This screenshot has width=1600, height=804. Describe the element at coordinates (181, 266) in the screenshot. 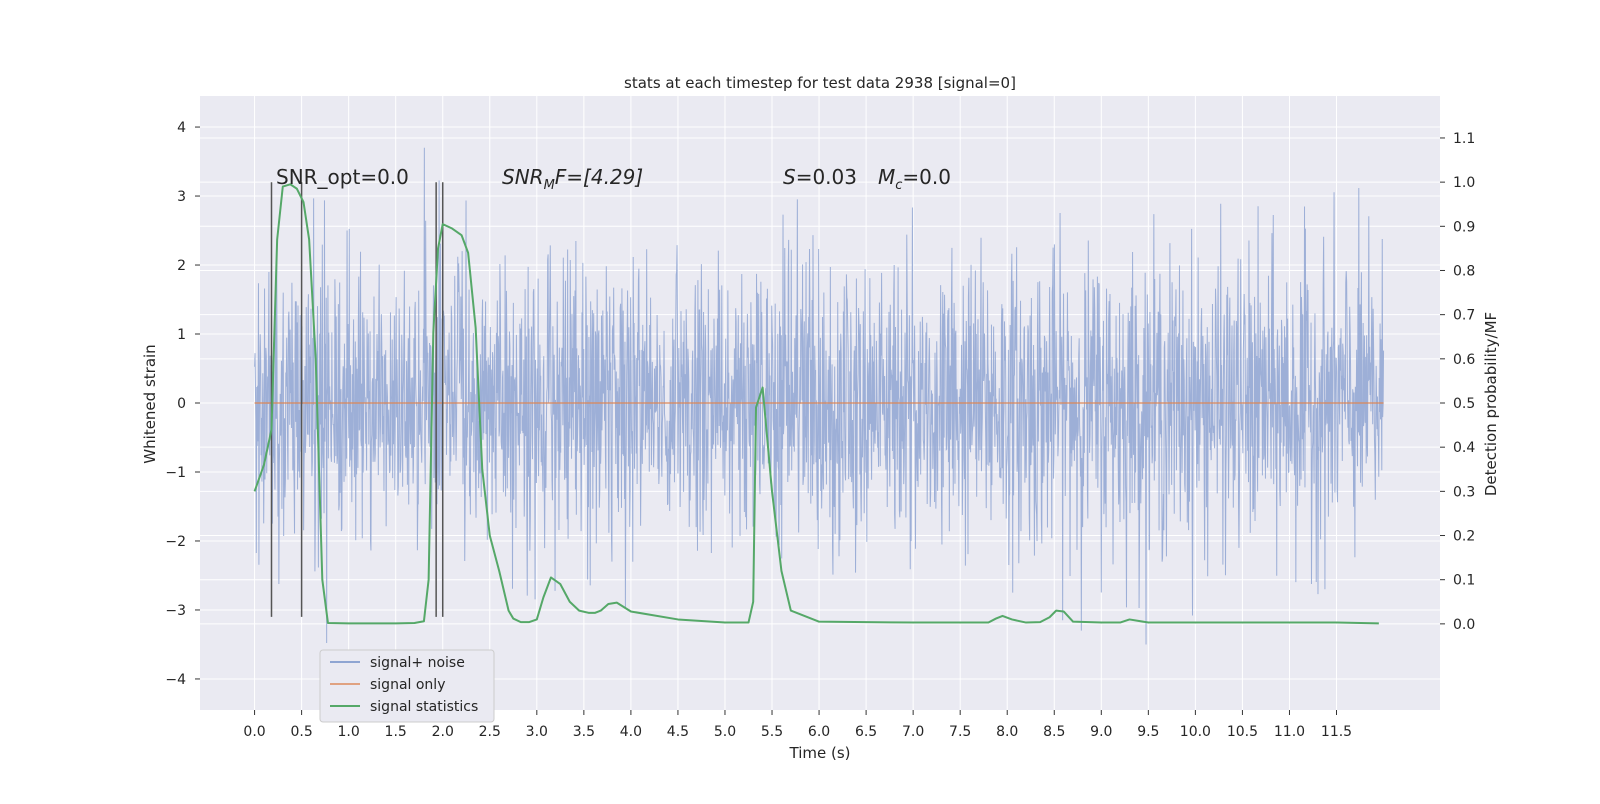

I see `y-tick-label: 2` at that location.